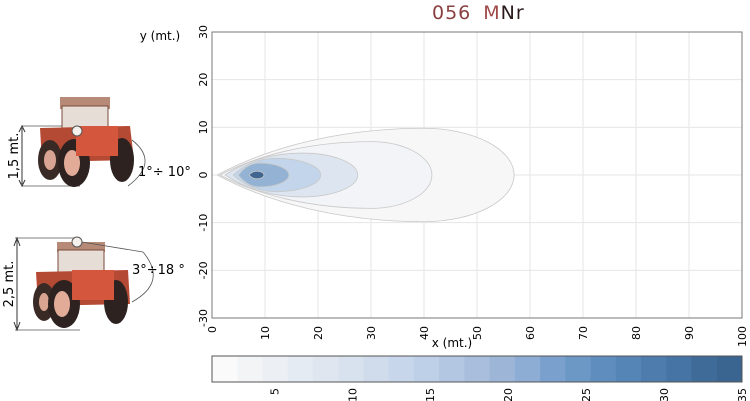  Describe the element at coordinates (265, 333) in the screenshot. I see `x-tick-label: 10` at that location.